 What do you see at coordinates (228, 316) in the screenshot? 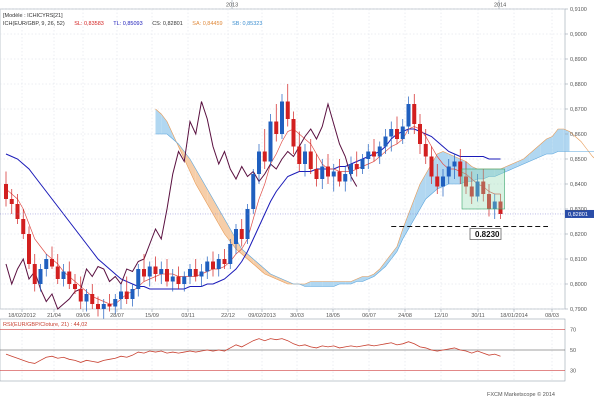
I see `x-tick-label: 22/12` at bounding box center [228, 316].